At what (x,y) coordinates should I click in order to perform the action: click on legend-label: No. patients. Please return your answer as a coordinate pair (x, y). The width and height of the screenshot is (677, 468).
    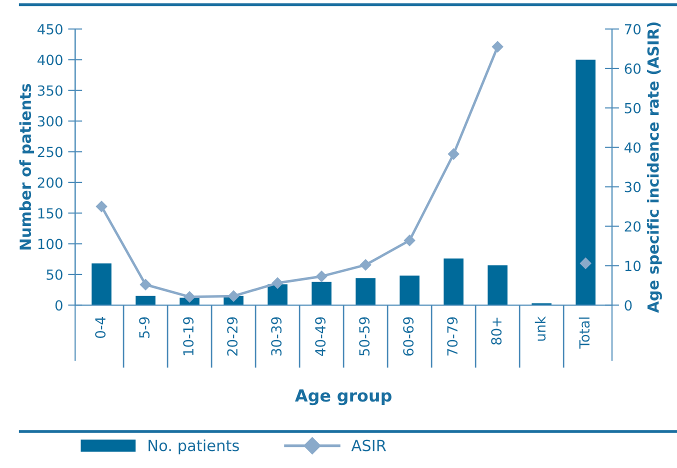
    Looking at the image, I should click on (193, 446).